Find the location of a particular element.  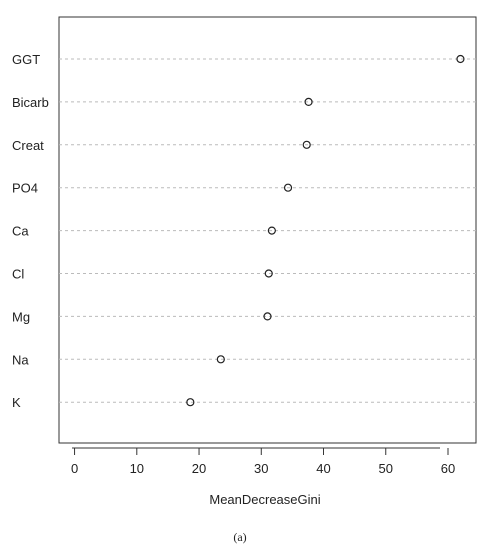

category-label: PO4 is located at coordinates (25, 188).